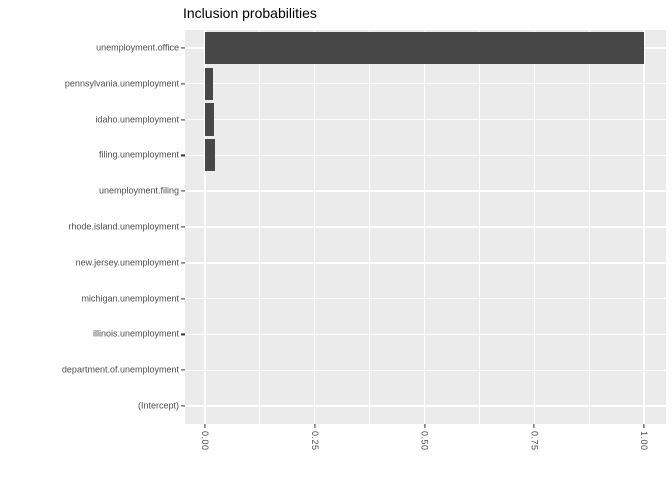 This screenshot has width=672, height=480. What do you see at coordinates (121, 83) in the screenshot?
I see `y-axis-label: pennsylvania.unemployment` at bounding box center [121, 83].